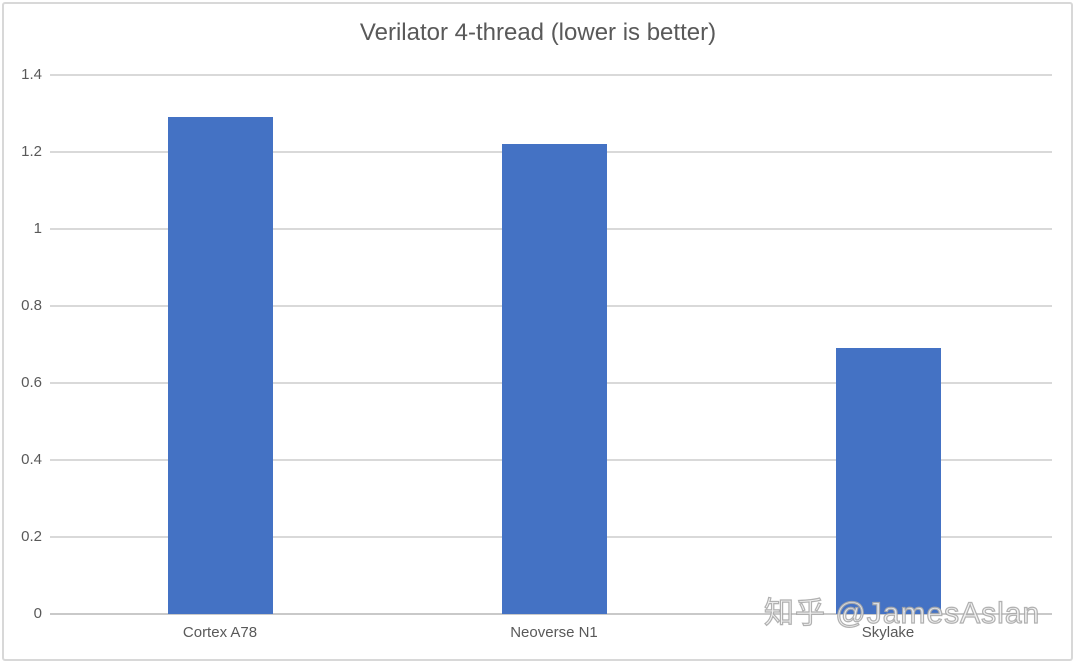 Image resolution: width=1076 pixels, height=664 pixels. What do you see at coordinates (31, 459) in the screenshot?
I see `y-axis-tick-label: 0.4` at bounding box center [31, 459].